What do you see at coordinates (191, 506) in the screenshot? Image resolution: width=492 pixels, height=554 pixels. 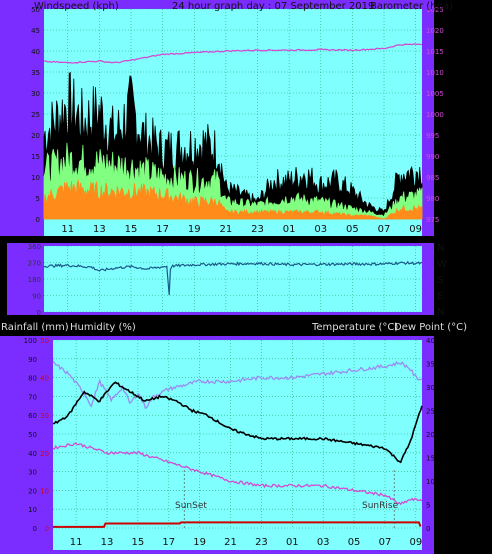 I see `sunset-marker: SunSet` at bounding box center [191, 506].